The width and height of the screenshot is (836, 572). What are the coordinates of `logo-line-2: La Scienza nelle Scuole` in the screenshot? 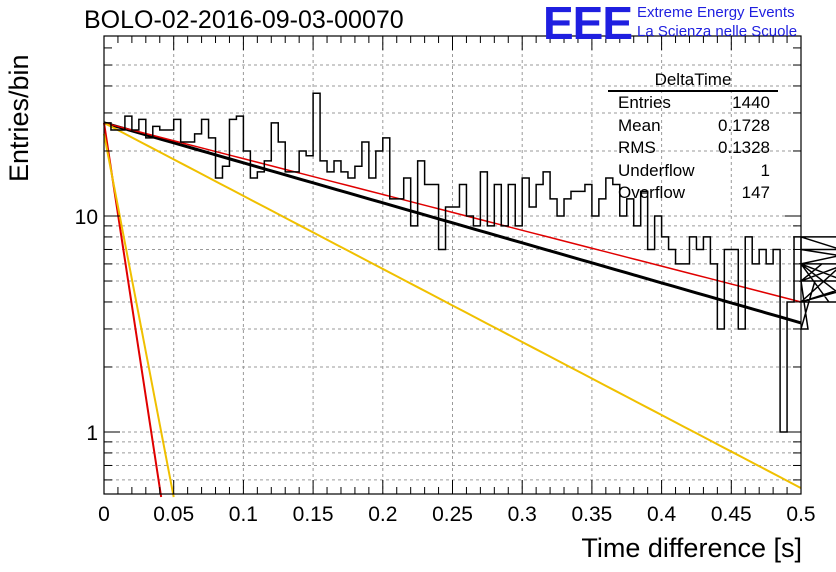 It's located at (717, 31).